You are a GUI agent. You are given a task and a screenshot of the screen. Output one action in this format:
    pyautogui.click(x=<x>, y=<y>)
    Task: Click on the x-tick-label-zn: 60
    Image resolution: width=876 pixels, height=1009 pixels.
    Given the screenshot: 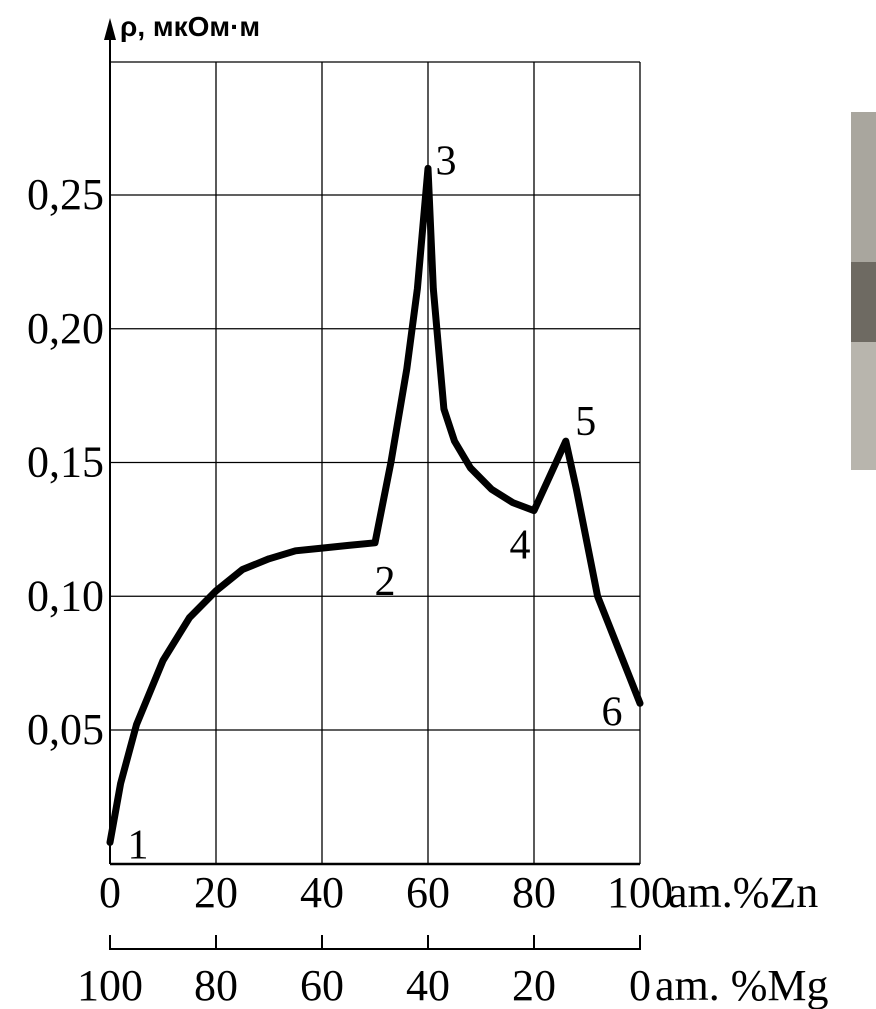 What is the action you would take?
    pyautogui.click(x=428, y=892)
    